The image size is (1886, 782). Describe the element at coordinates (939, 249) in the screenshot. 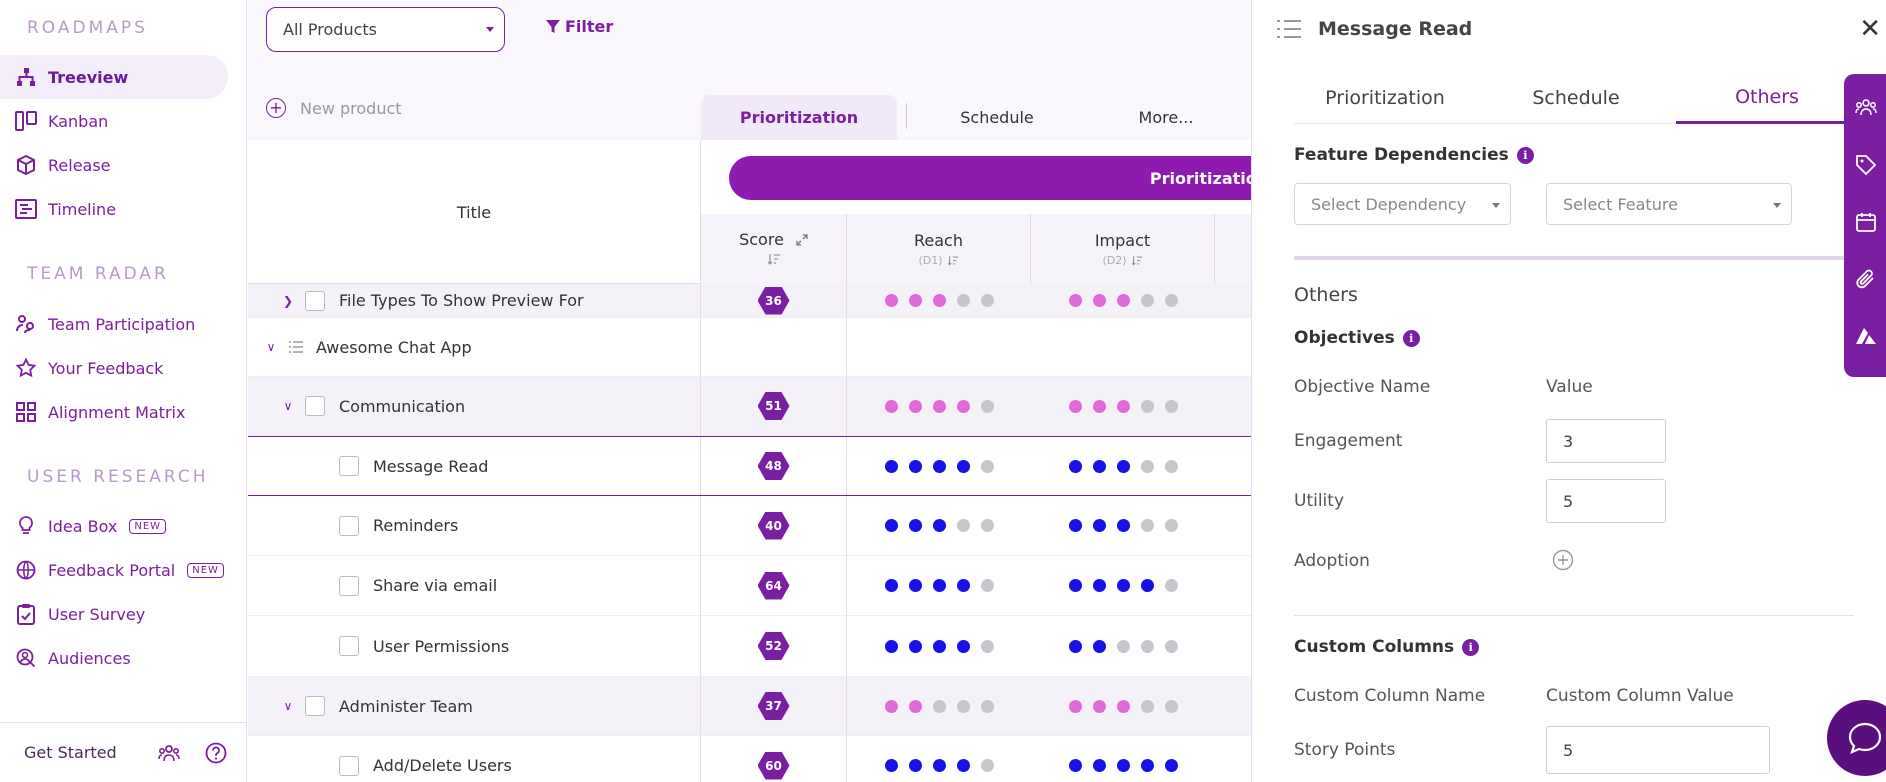

I see `column-header-reach: Reach (D1)` at that location.